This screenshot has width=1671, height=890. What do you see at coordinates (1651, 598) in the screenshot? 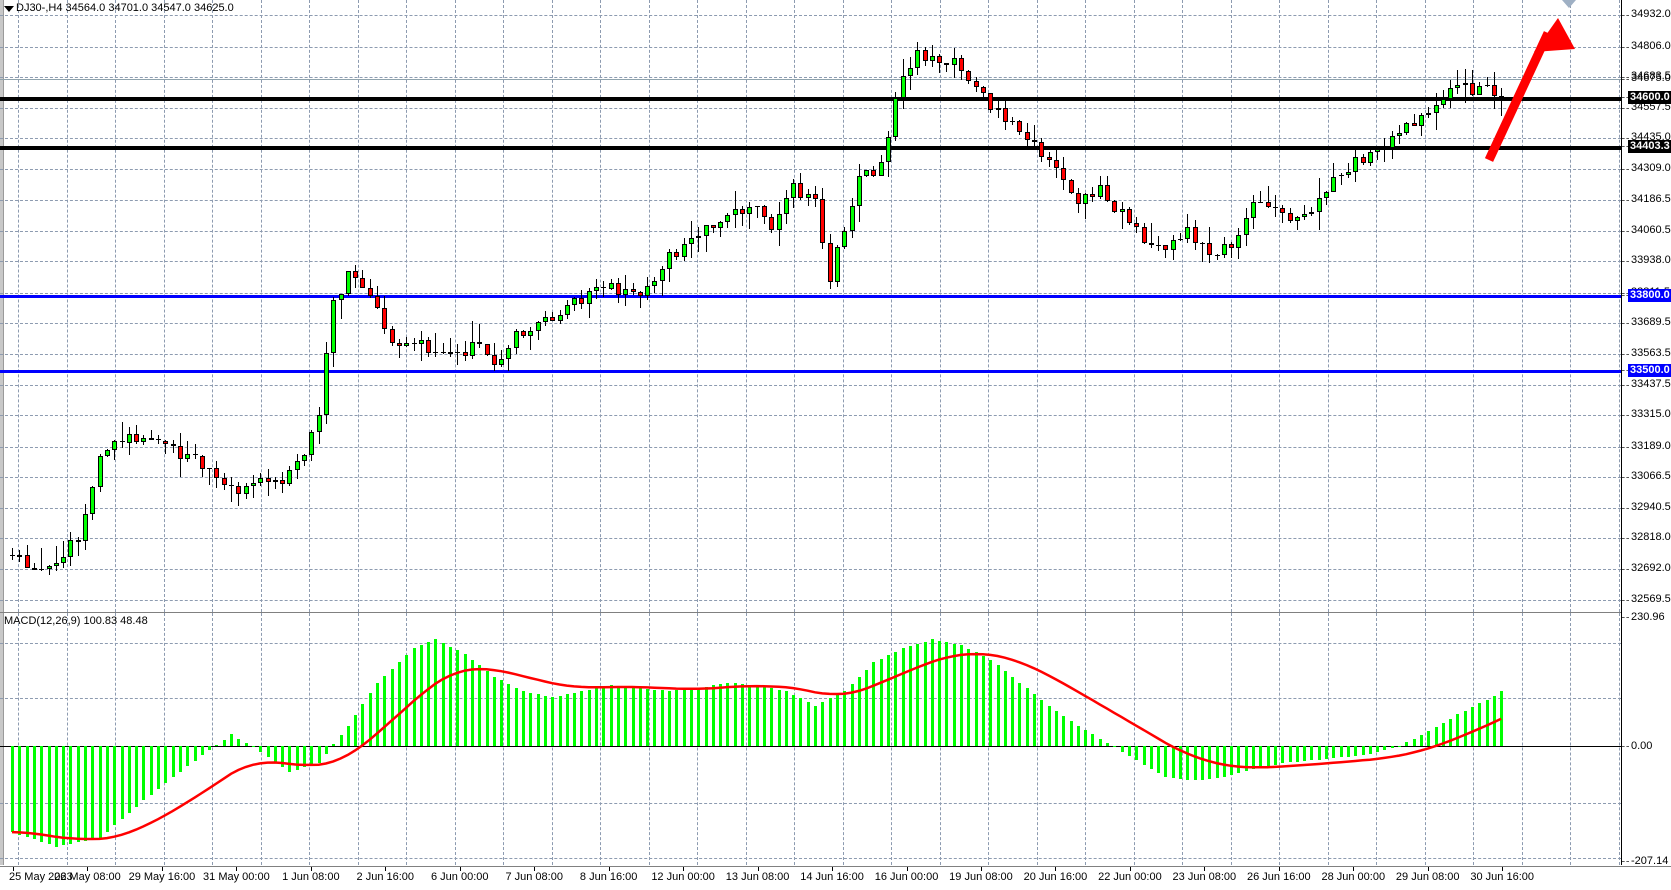
I see `price-axis-label: 32569.5` at bounding box center [1651, 598].